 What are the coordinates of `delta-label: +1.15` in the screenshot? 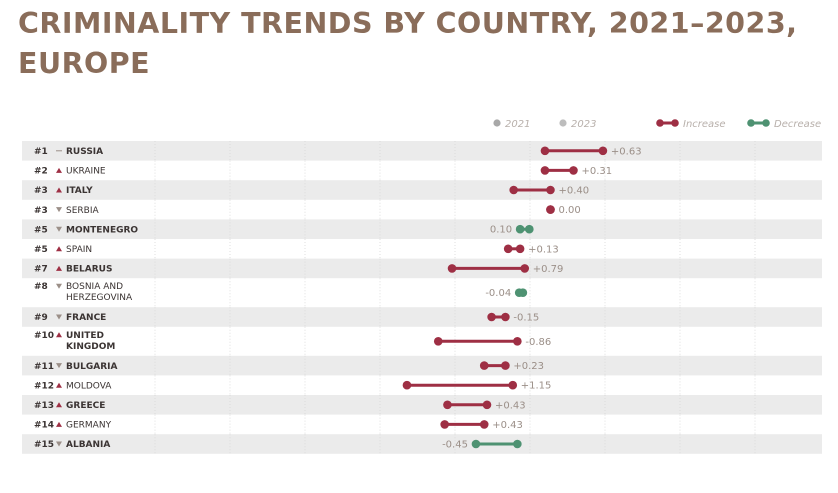 It's located at (536, 386).